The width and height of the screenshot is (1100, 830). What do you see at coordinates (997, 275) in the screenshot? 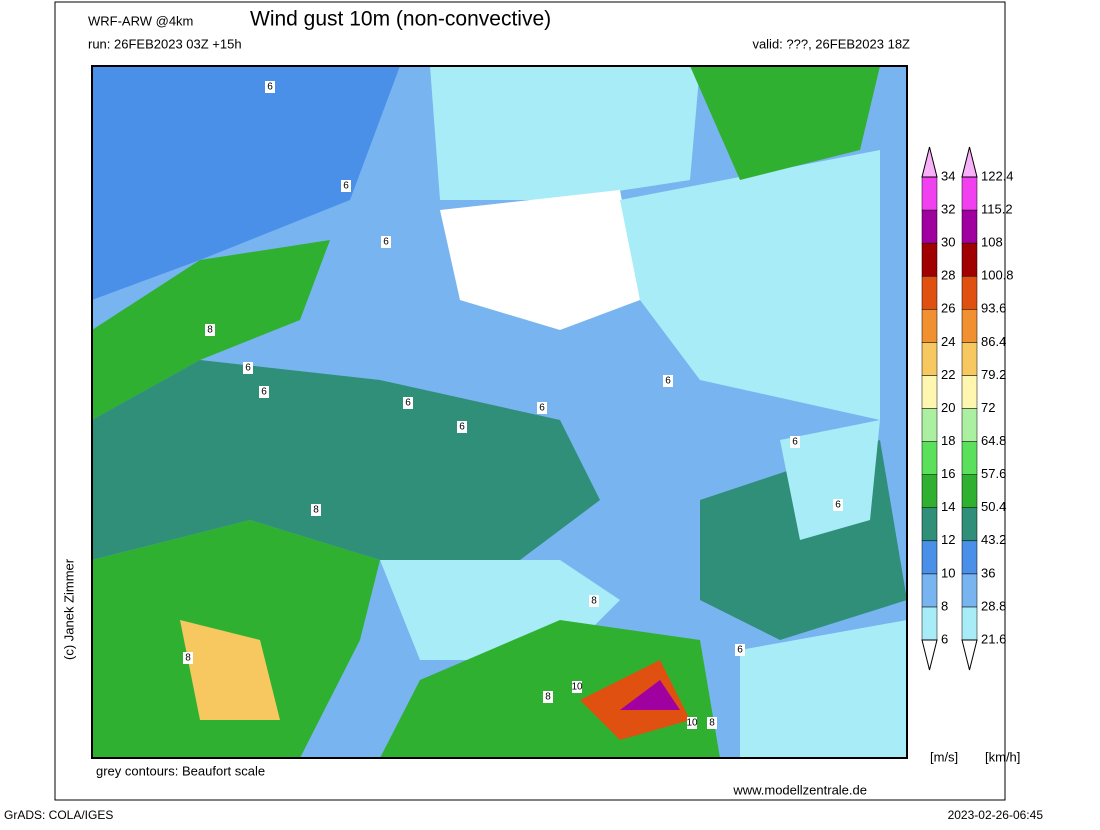
I see `kmh-label: 100.8` at bounding box center [997, 275].